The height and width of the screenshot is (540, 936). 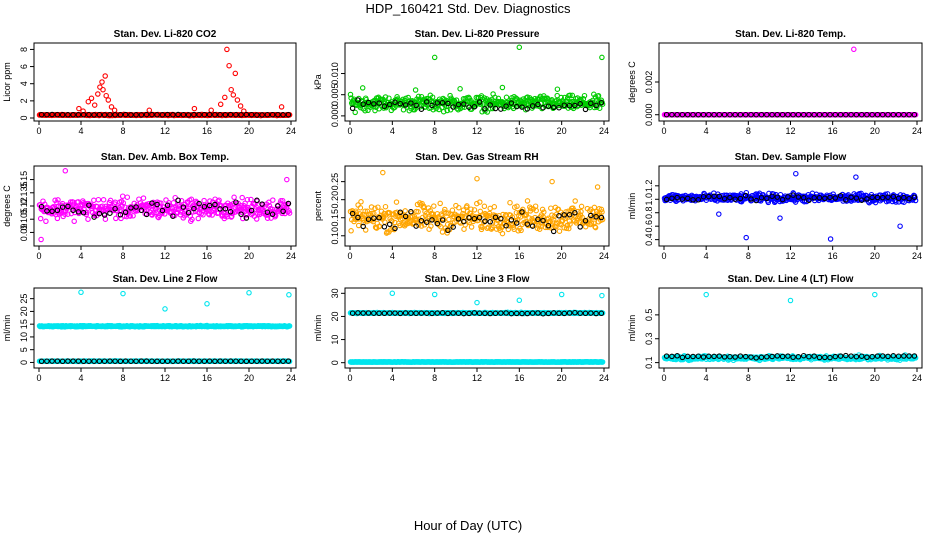 What do you see at coordinates (477, 279) in the screenshot?
I see `chart-title: Stan. Dev. Line 3 Flow` at bounding box center [477, 279].